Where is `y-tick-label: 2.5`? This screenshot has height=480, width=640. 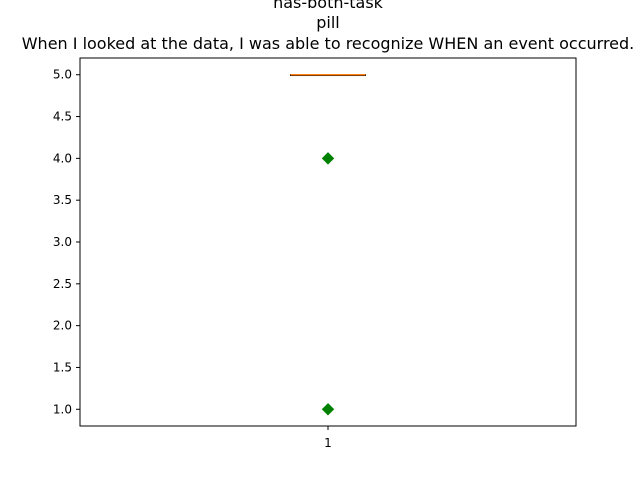 y-tick-label: 2.5 is located at coordinates (62, 284).